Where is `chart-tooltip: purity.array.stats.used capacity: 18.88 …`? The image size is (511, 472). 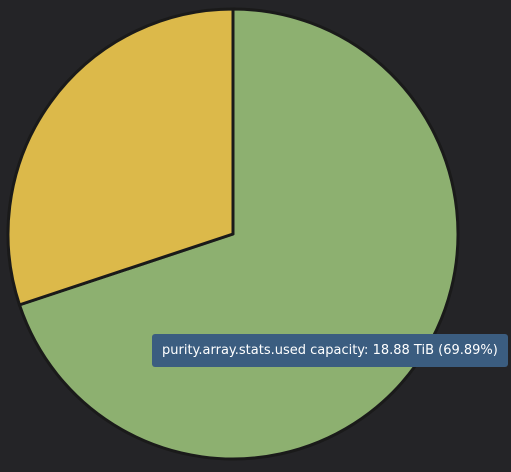
chart-tooltip: purity.array.stats.used capacity: 18.88 … is located at coordinates (330, 350).